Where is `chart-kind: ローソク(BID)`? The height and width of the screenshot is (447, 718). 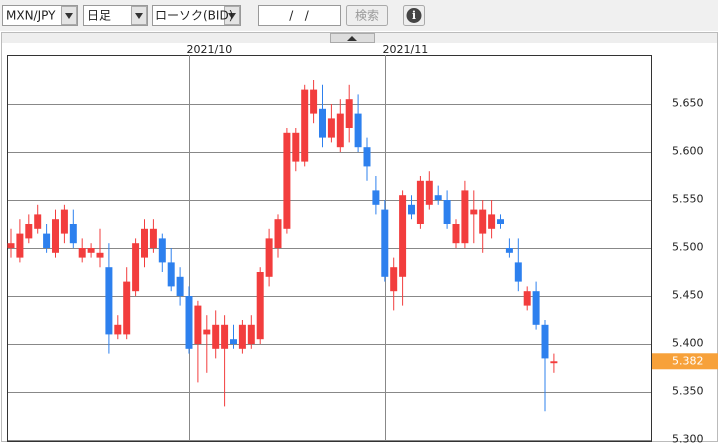
chart-kind: ローソク(BID) is located at coordinates (194, 16).